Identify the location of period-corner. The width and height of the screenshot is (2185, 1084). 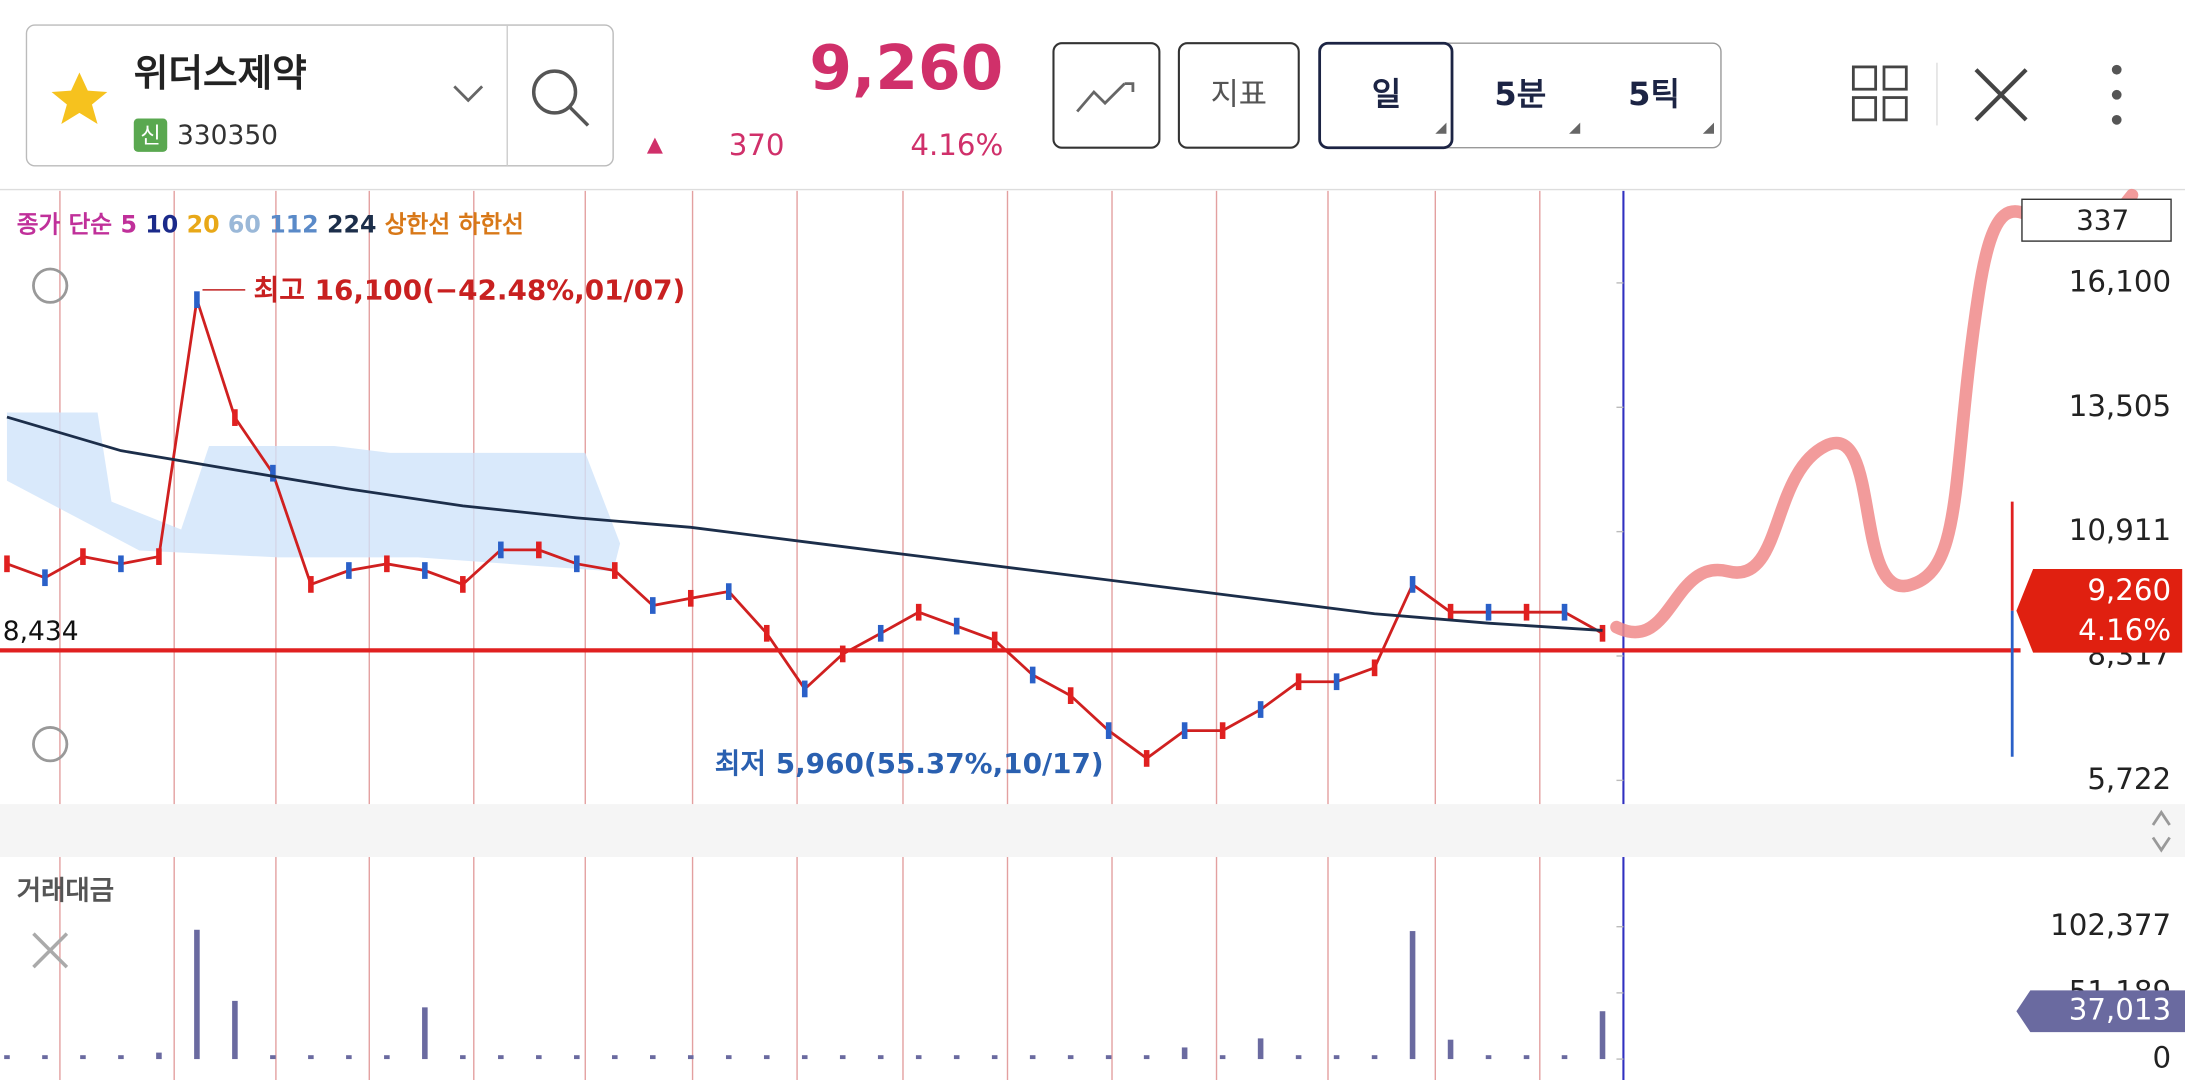
(1575, 128).